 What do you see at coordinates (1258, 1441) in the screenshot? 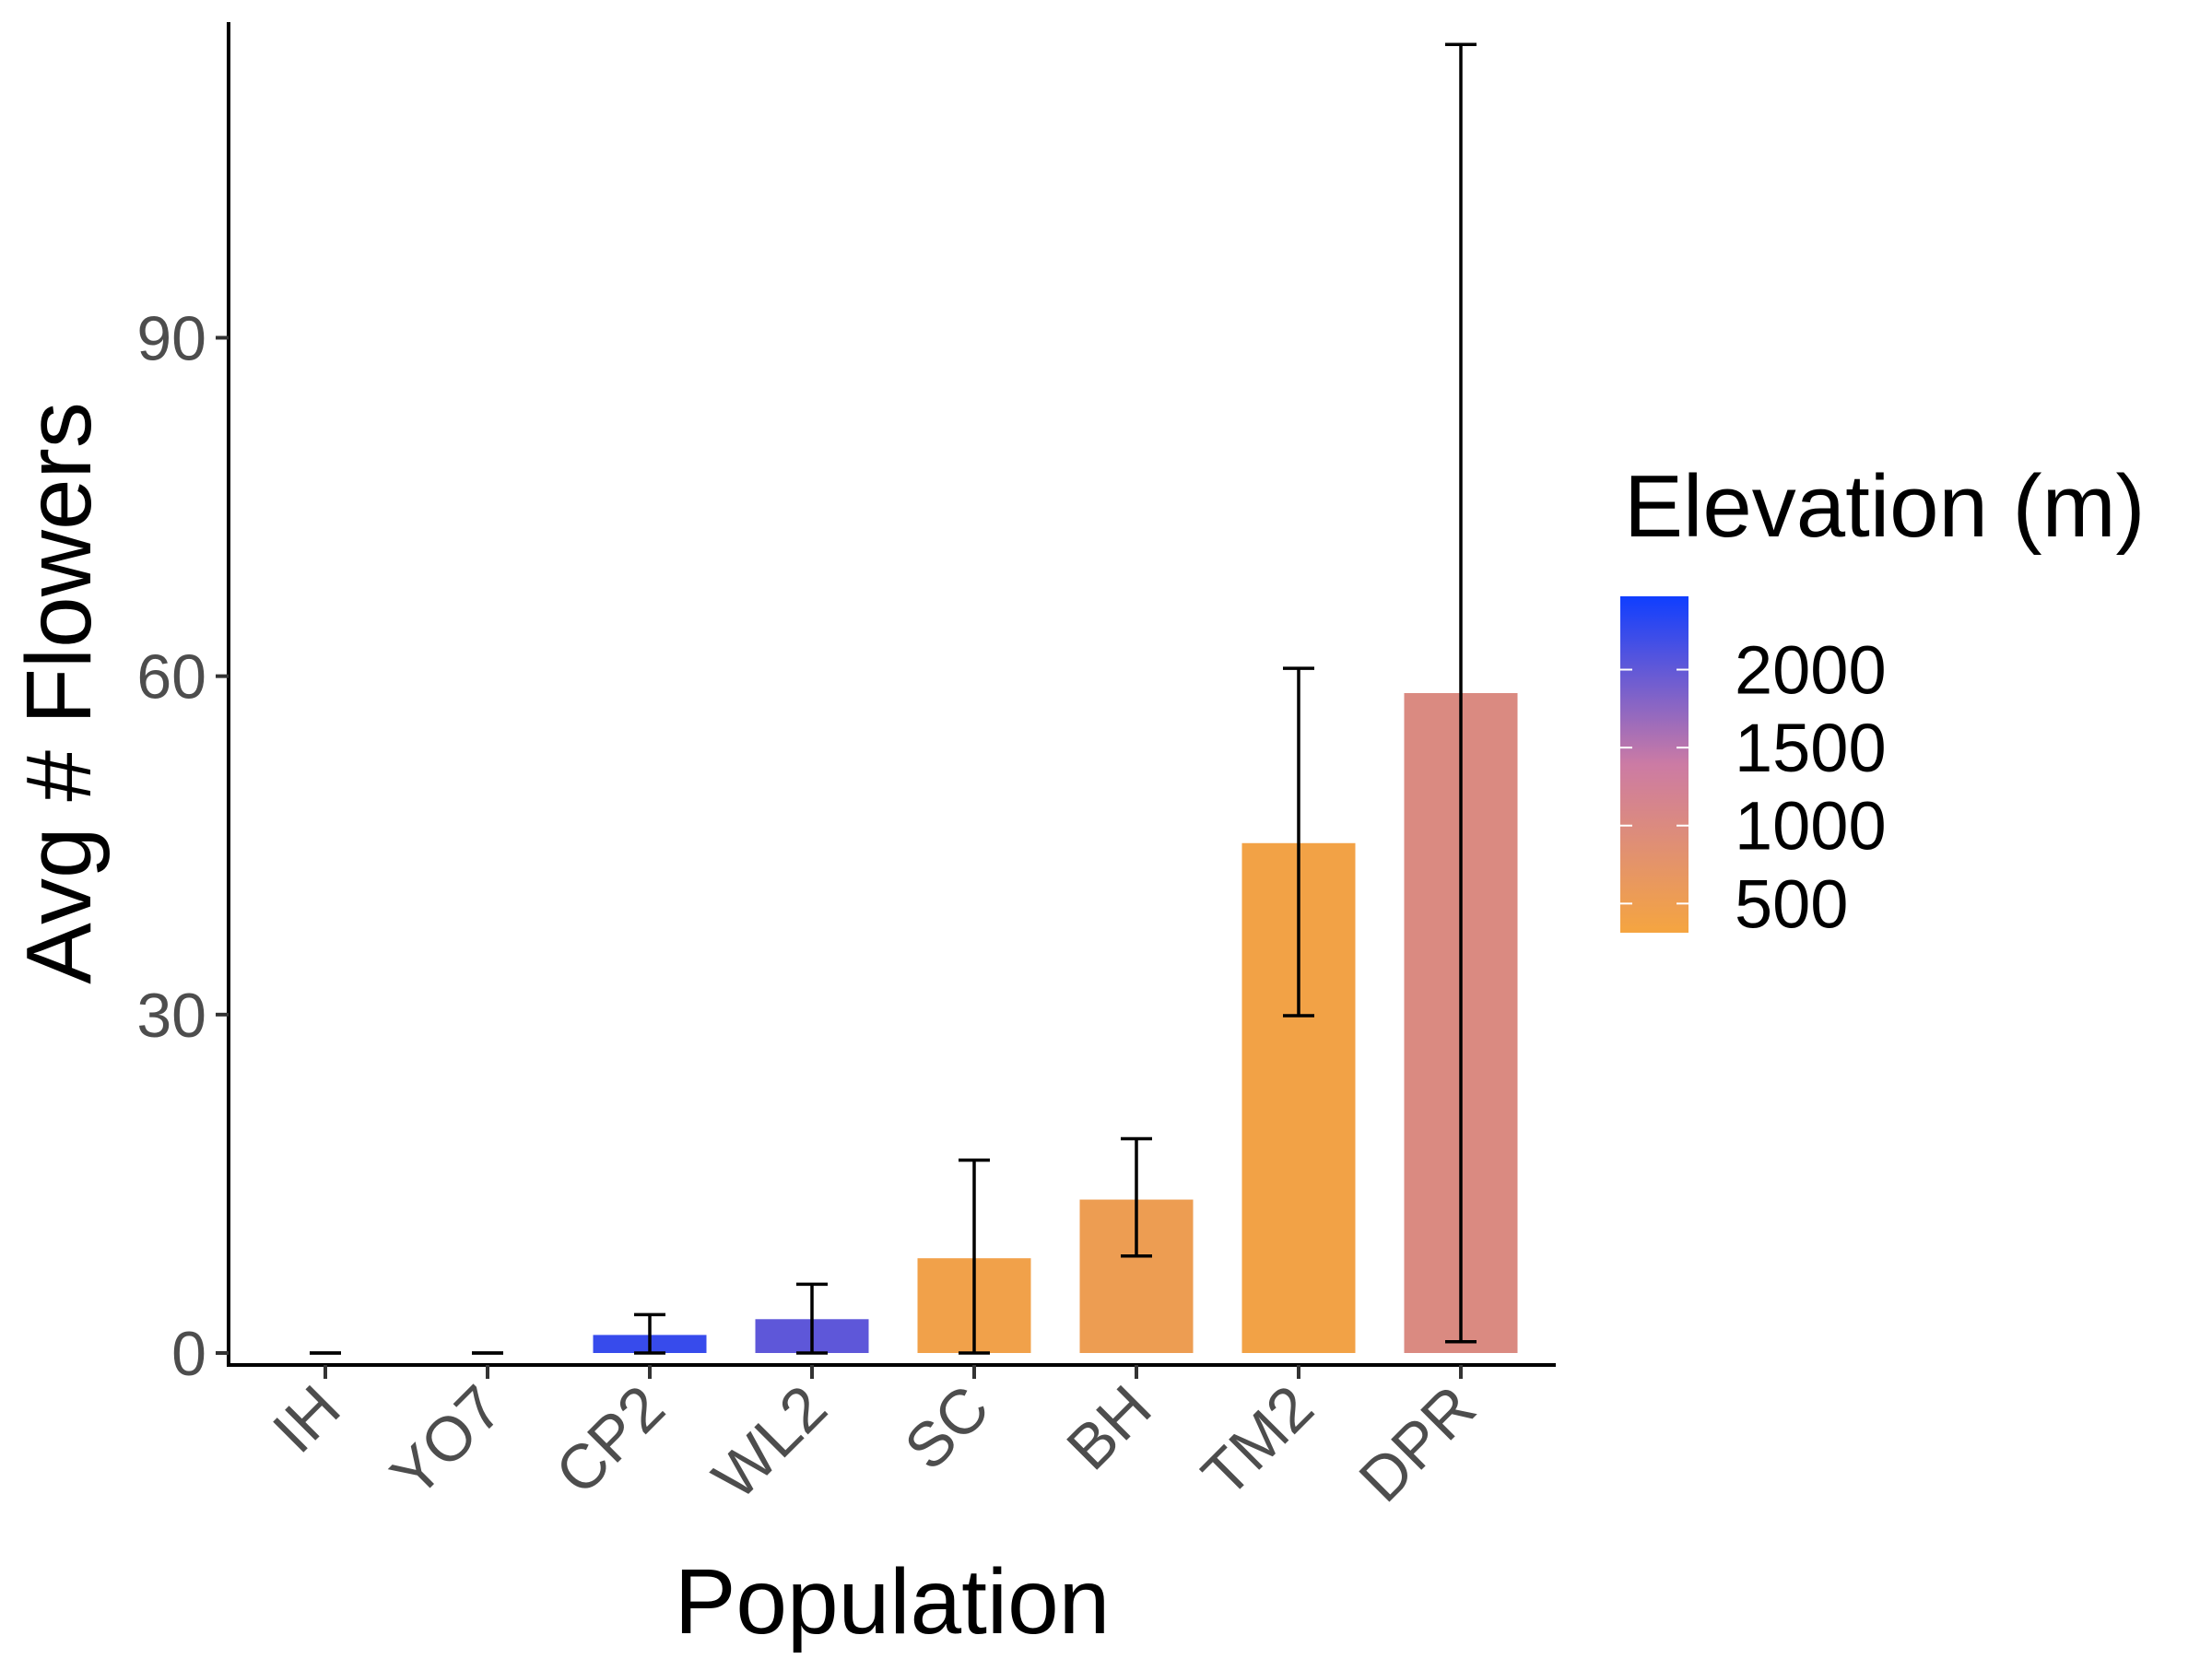
I see `x-tick-label: TM2` at bounding box center [1258, 1441].